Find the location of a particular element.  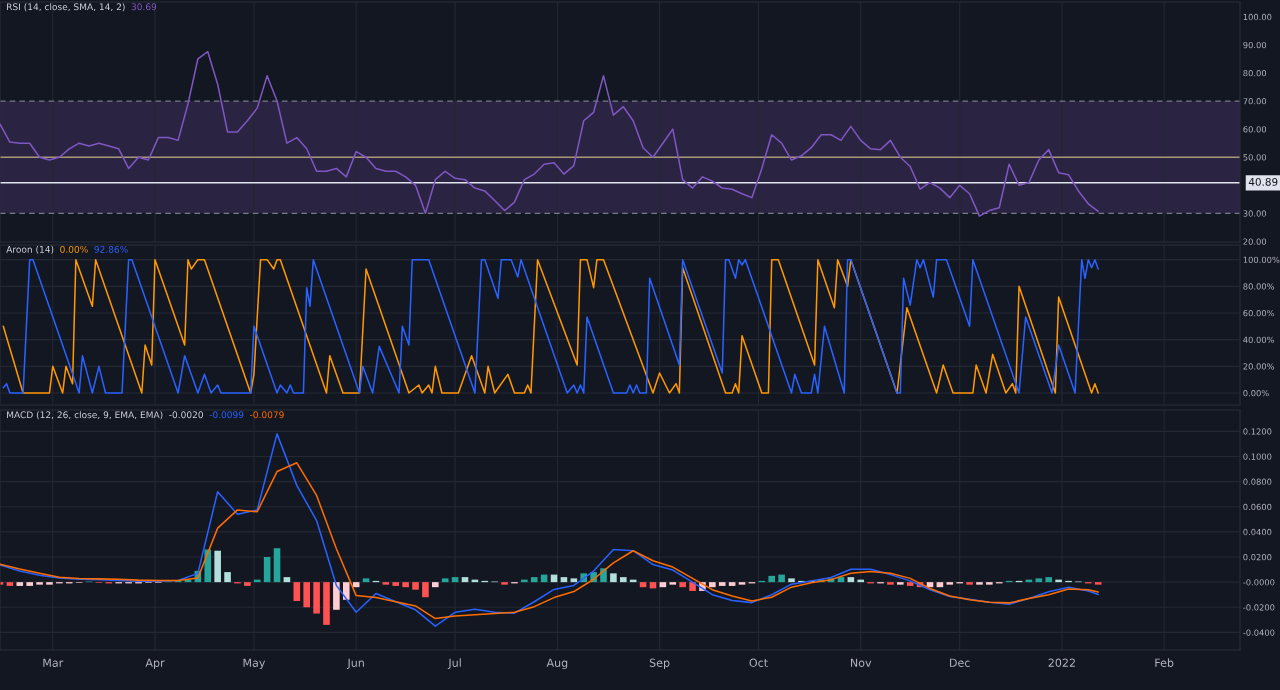

y-tick-label: -0.0000 is located at coordinates (1259, 582).